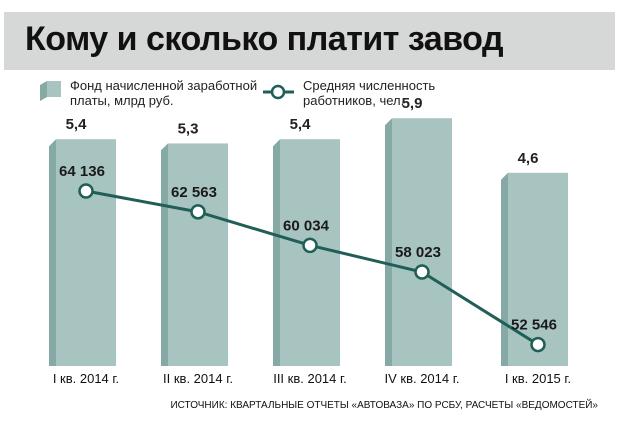 This screenshot has width=619, height=425. What do you see at coordinates (198, 378) in the screenshot?
I see `category-label: II кв. 2014 г.` at bounding box center [198, 378].